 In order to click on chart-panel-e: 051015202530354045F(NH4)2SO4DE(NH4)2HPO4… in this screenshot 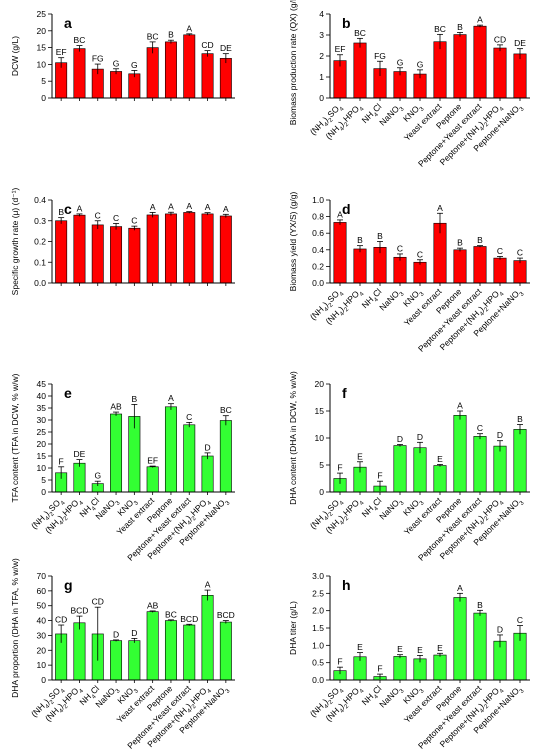, I will do `click(122, 468)`.